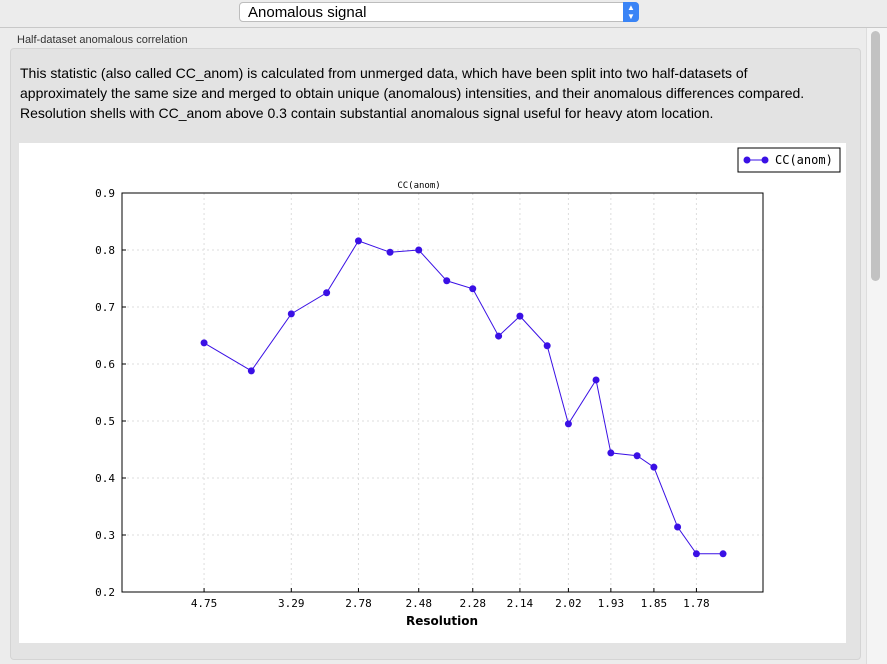  What do you see at coordinates (105, 592) in the screenshot?
I see `y-tick-label: 0.2` at bounding box center [105, 592].